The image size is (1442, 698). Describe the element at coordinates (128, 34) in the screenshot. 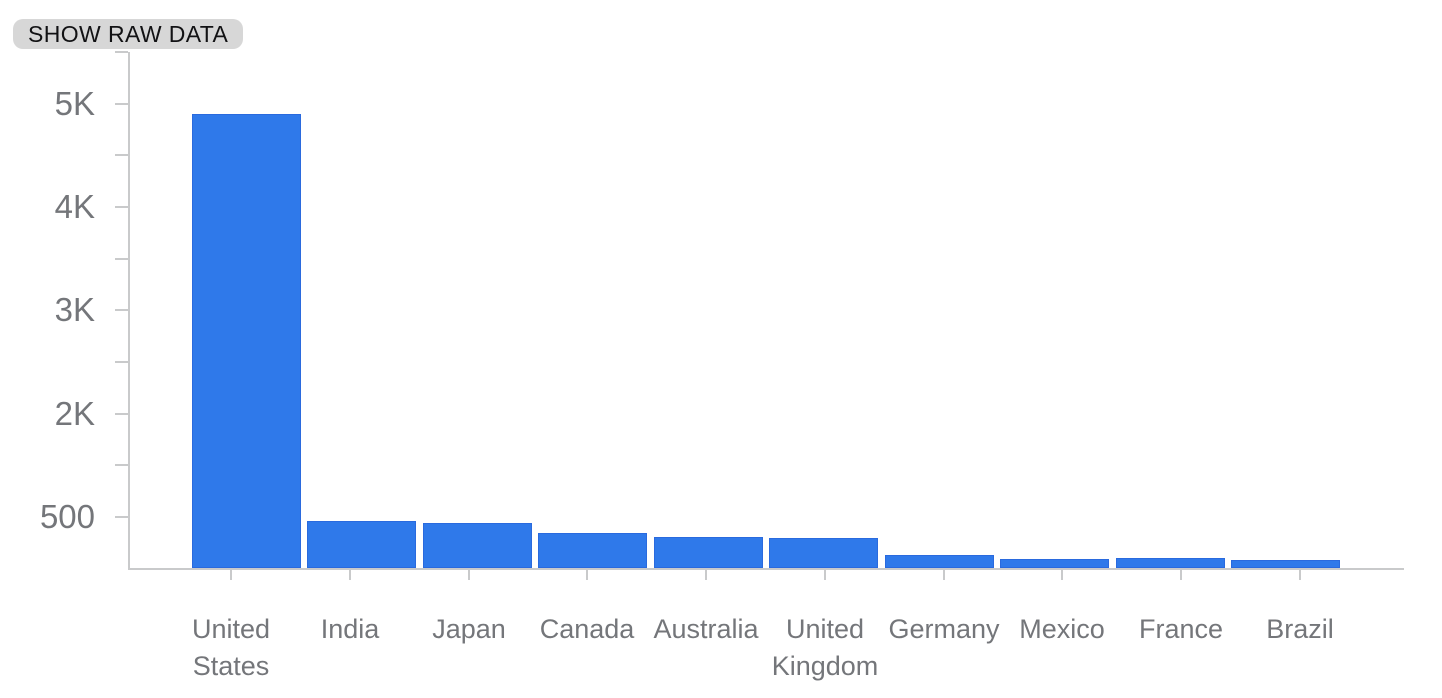

I see `show-raw-data-button: SHOW RAW DATA` at that location.